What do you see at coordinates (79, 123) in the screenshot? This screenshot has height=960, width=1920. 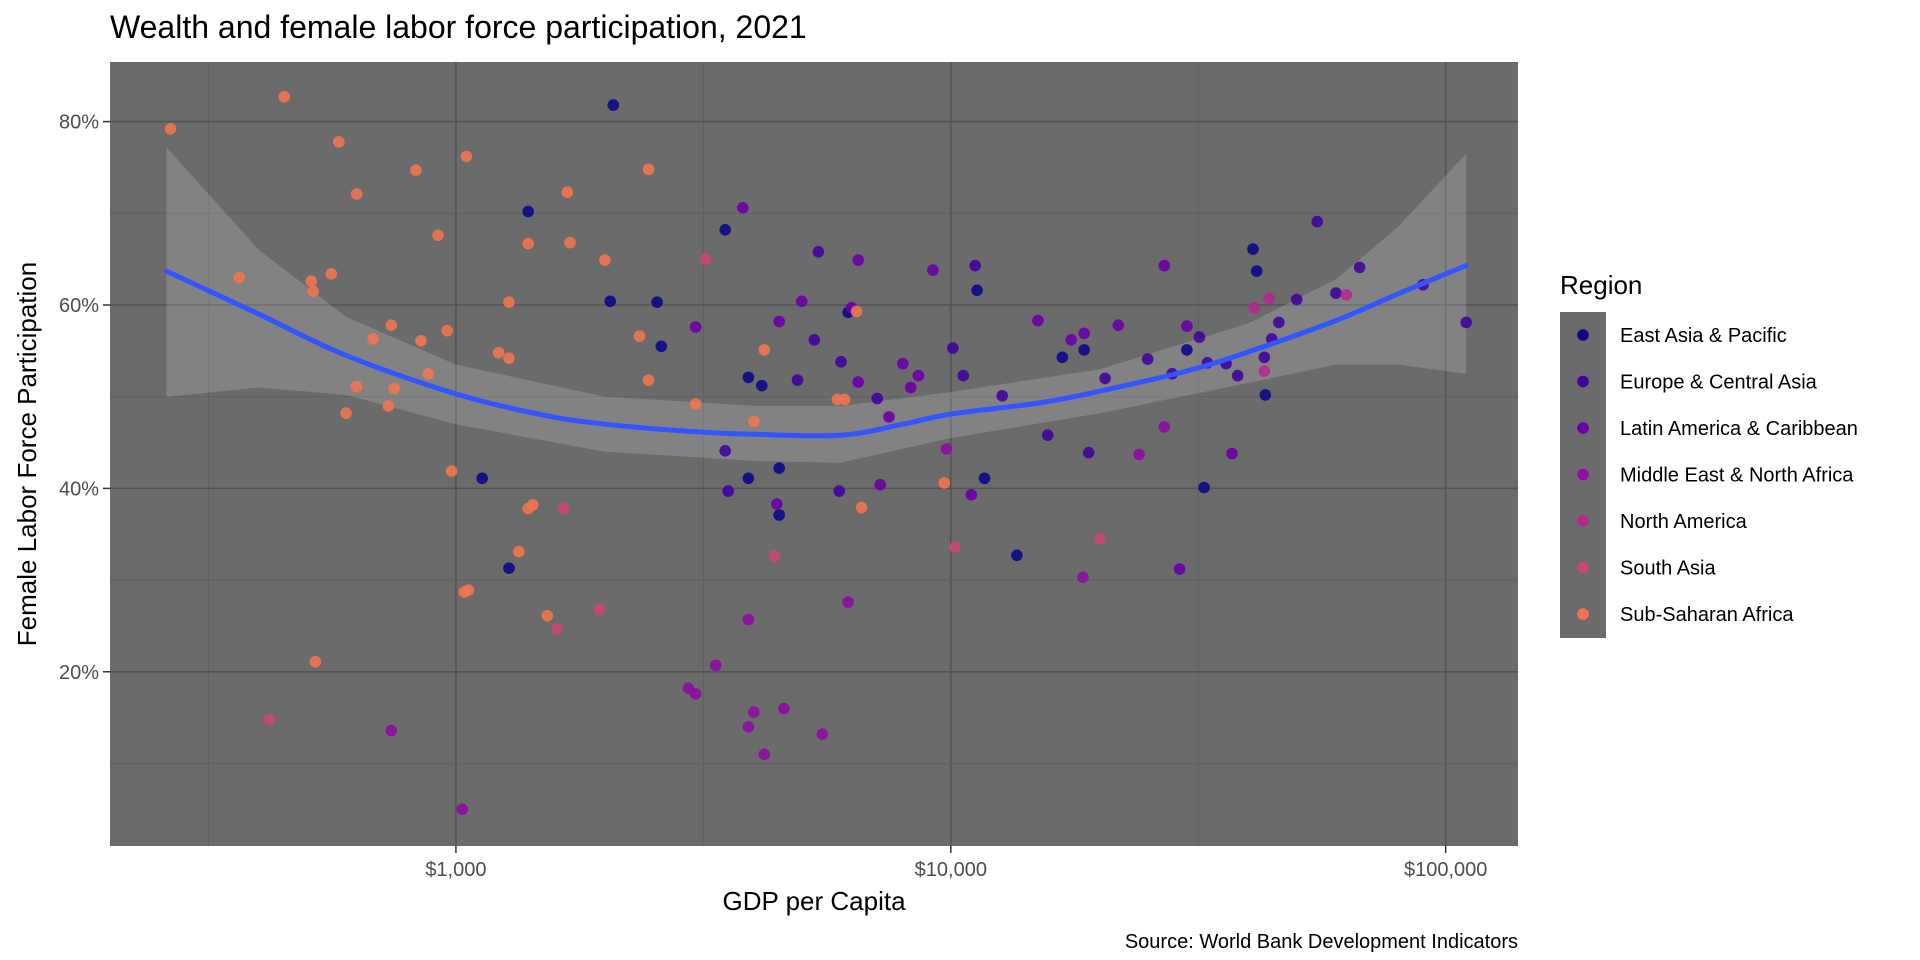 I see `y-tick-label: 80%` at bounding box center [79, 123].